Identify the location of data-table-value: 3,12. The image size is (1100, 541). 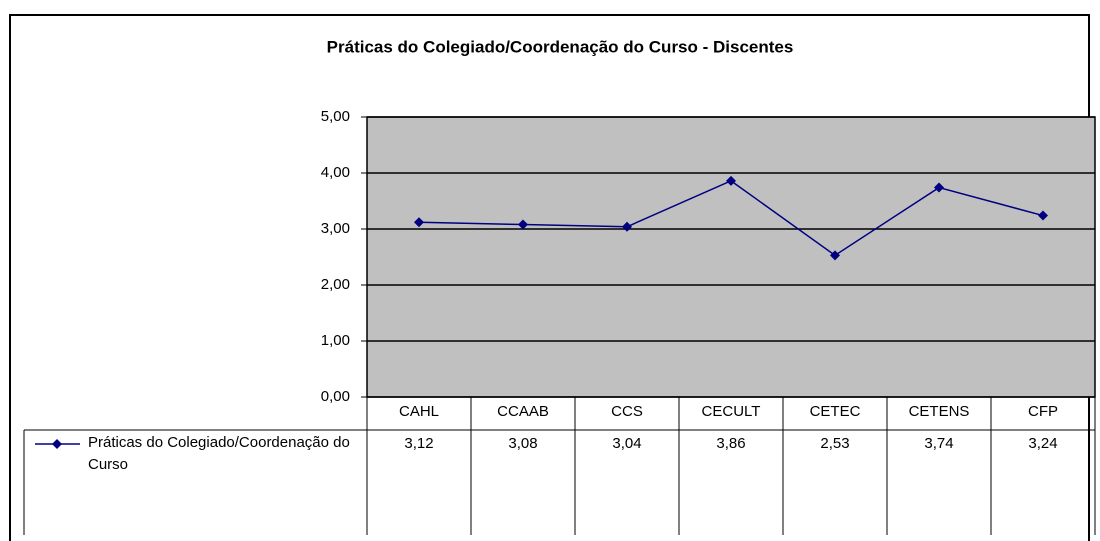
(418, 443).